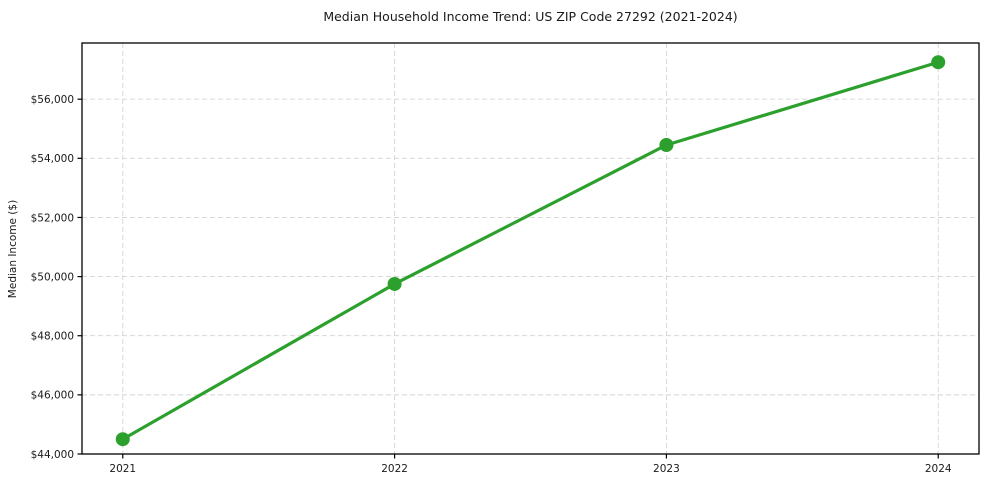 The width and height of the screenshot is (989, 490). I want to click on y-axis-label: Median Income ($), so click(13, 249).